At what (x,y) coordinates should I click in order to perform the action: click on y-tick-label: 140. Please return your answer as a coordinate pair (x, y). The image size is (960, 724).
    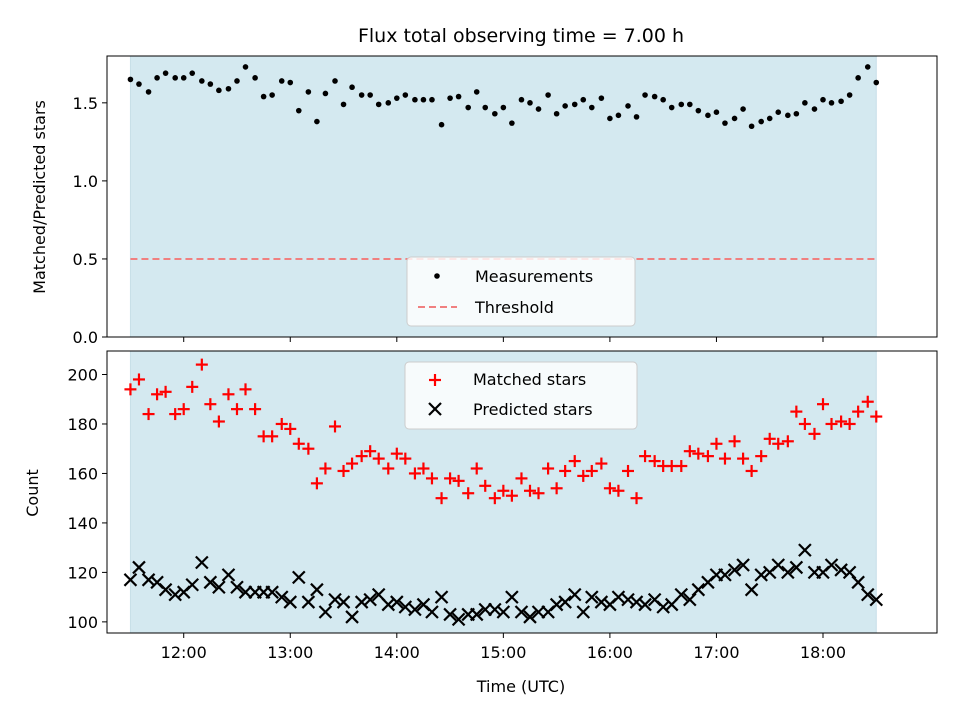
    Looking at the image, I should click on (82, 523).